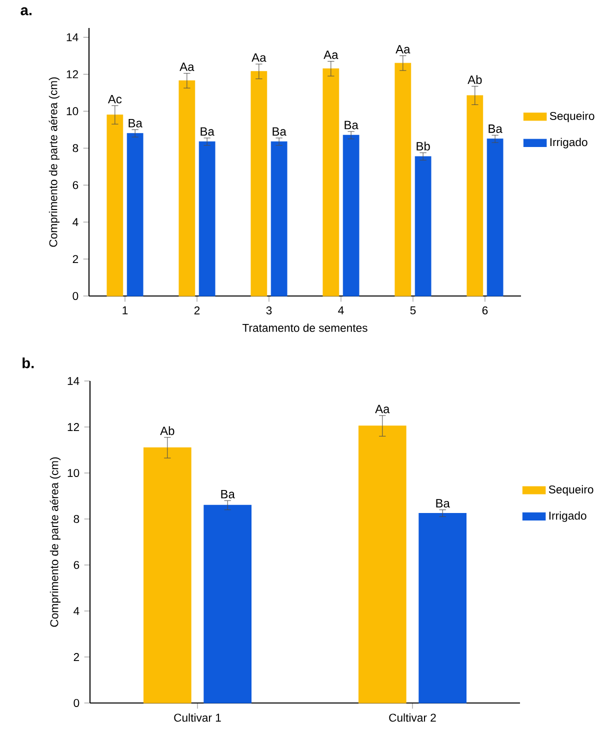 The height and width of the screenshot is (736, 600). What do you see at coordinates (341, 310) in the screenshot?
I see `x-tick-label: 4` at bounding box center [341, 310].